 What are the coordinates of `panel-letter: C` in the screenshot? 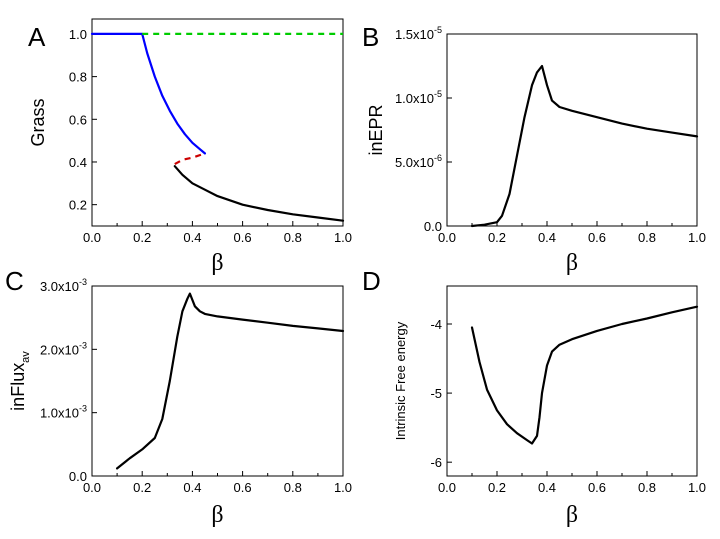 It's located at (14, 281).